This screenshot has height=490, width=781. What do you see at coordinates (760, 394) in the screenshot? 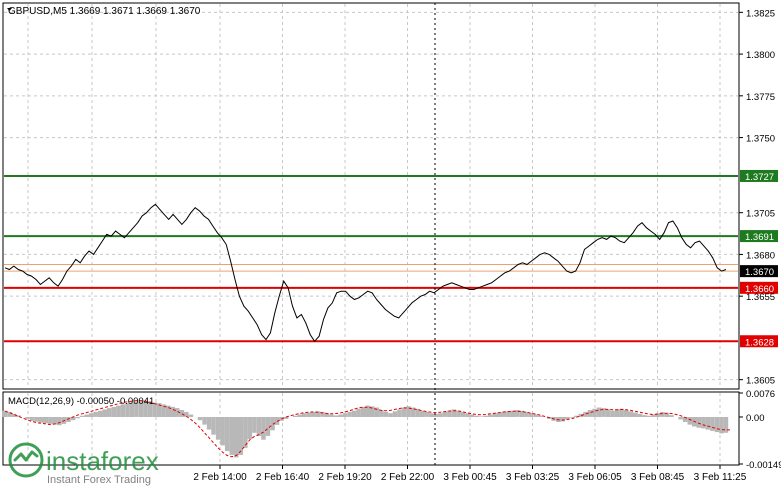
I see `macd-y-tick-label: 0.0076` at bounding box center [760, 394].